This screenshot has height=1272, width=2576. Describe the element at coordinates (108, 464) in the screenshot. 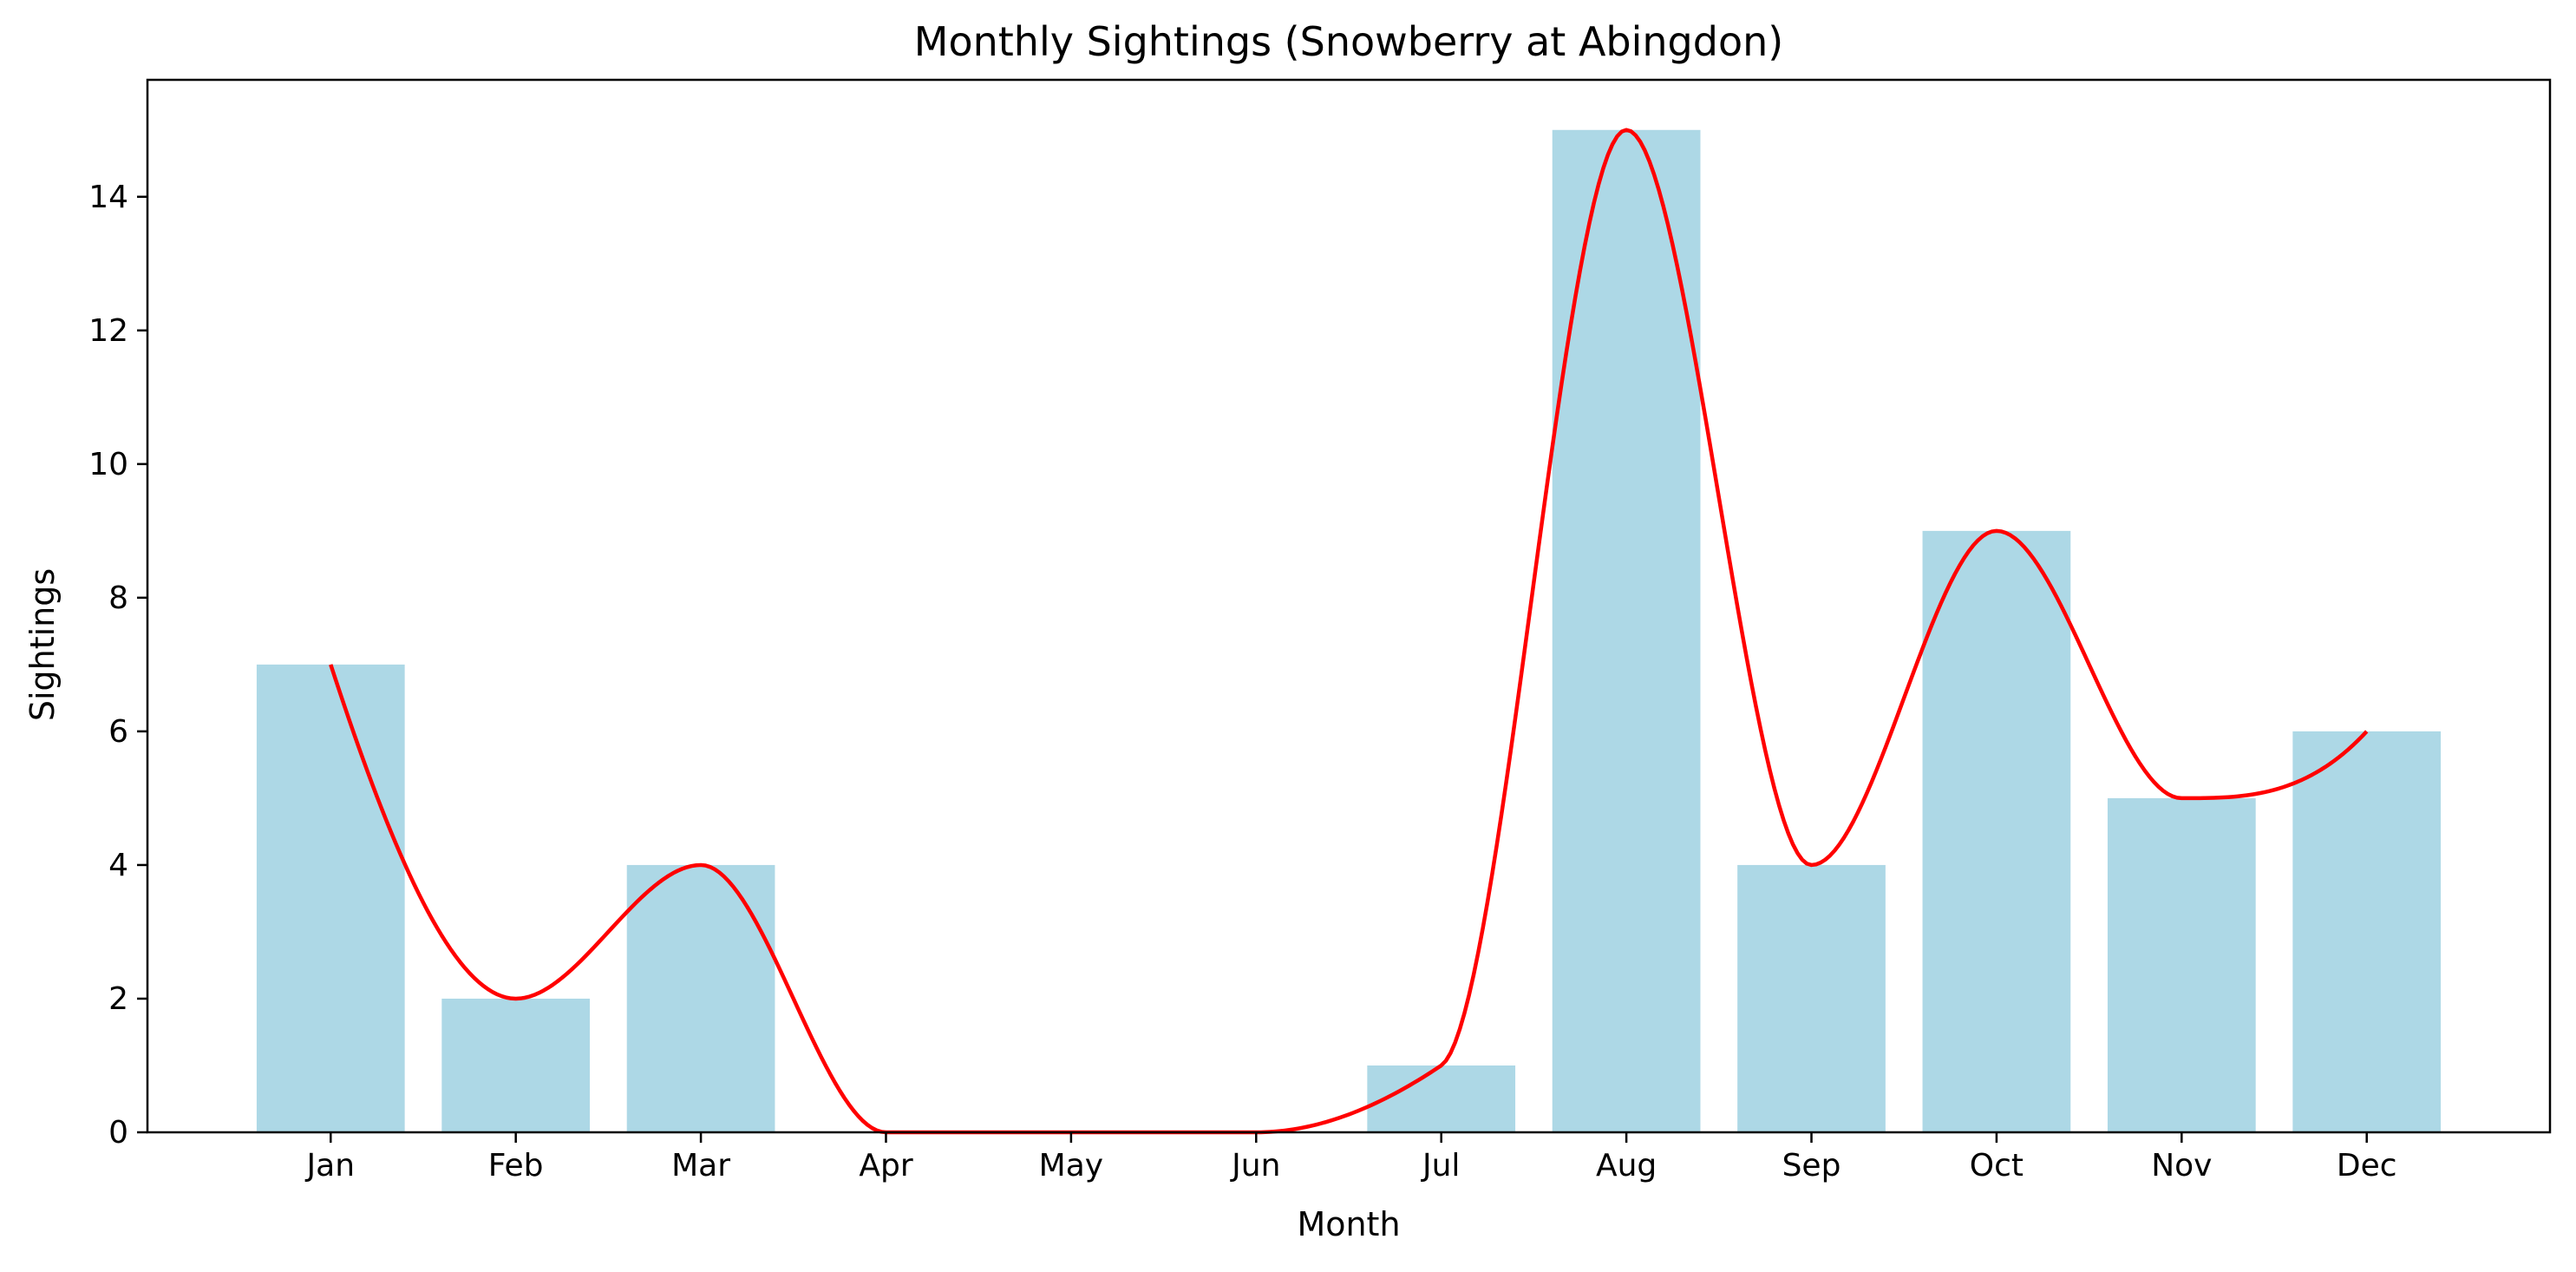

I see `y-tick-label: 10` at that location.